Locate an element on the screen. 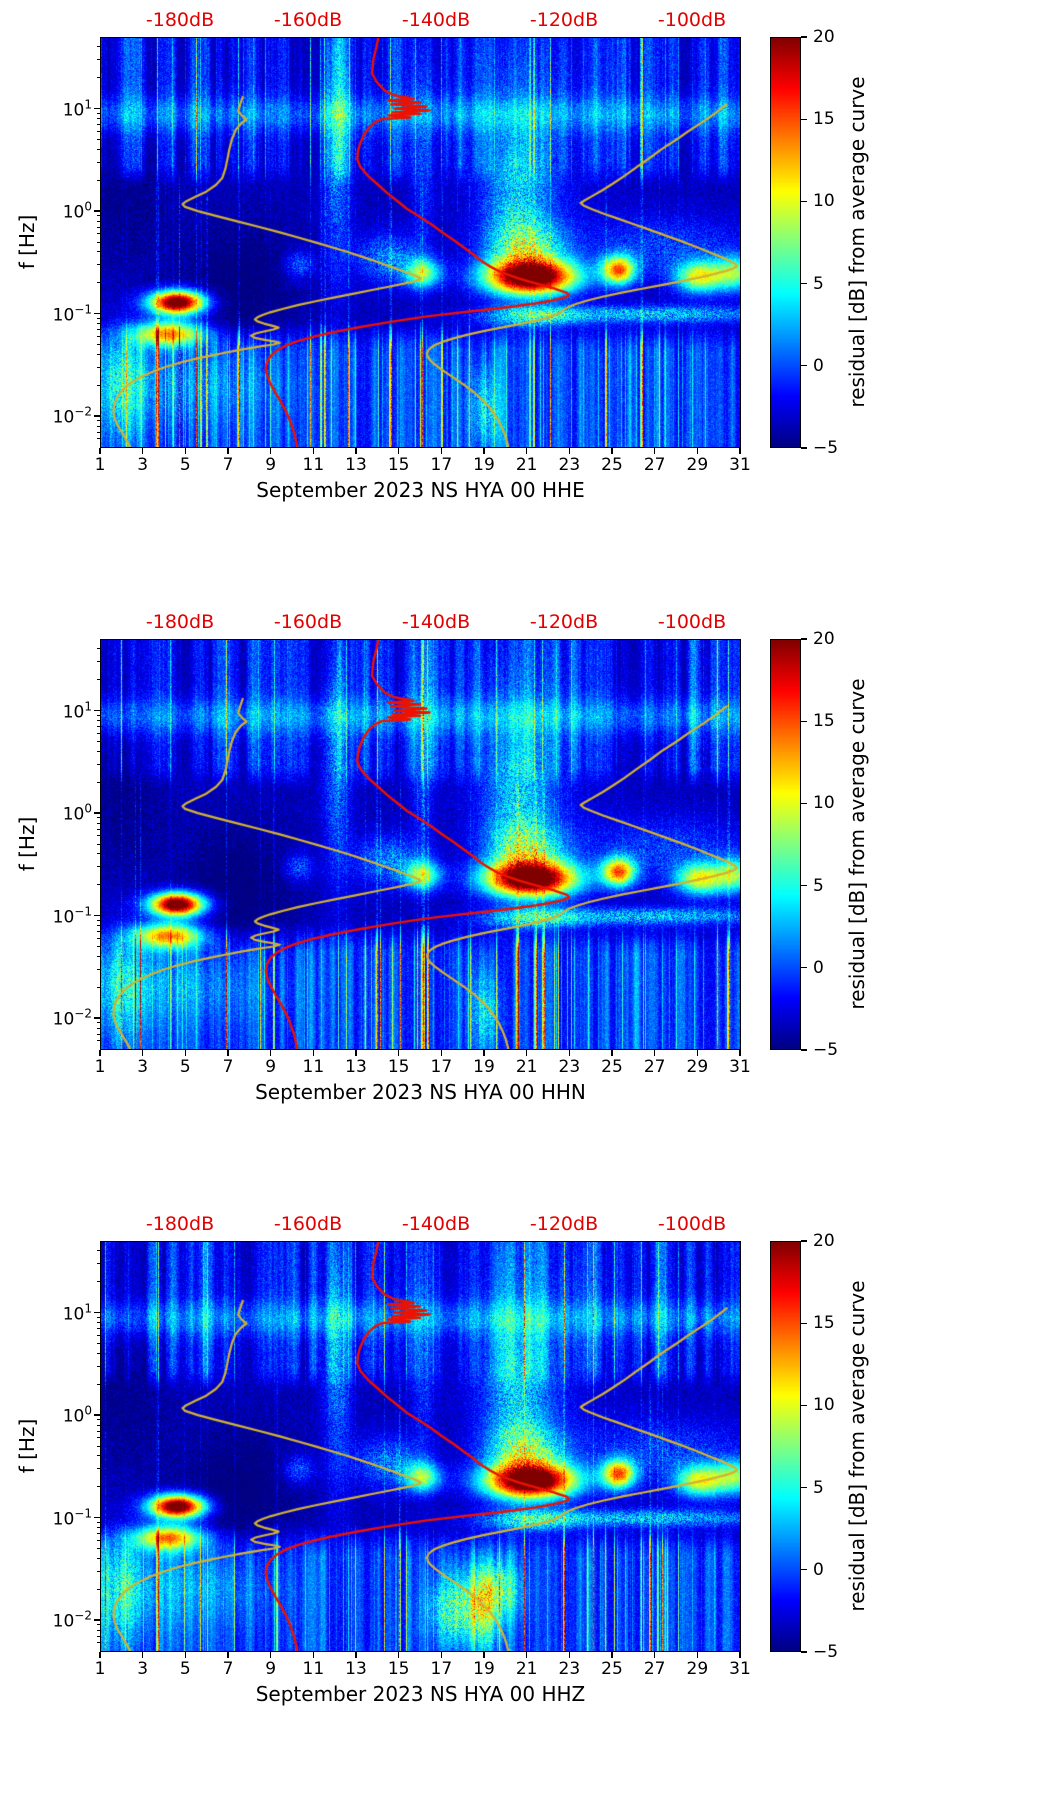  x-tick-label: 31 is located at coordinates (740, 465).